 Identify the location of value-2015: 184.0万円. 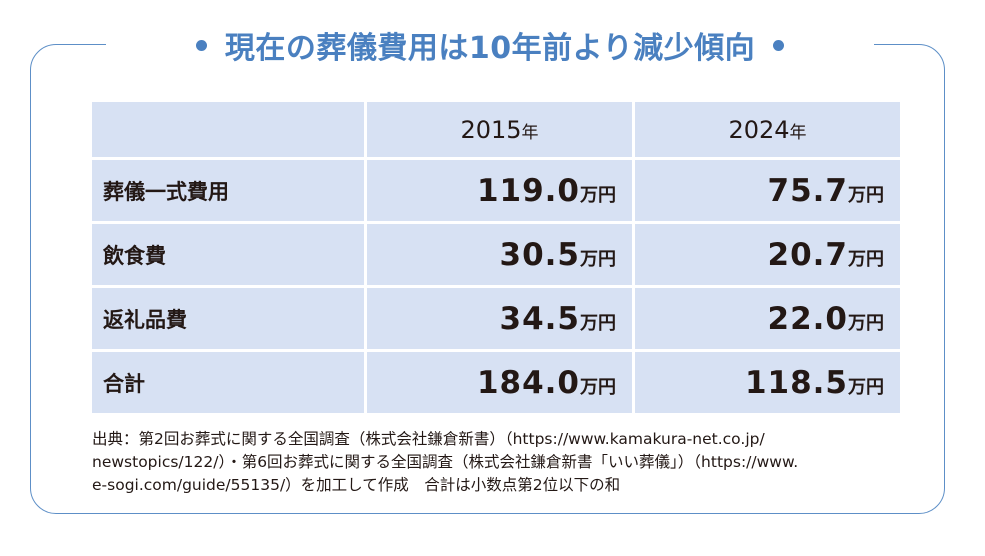
(499, 382).